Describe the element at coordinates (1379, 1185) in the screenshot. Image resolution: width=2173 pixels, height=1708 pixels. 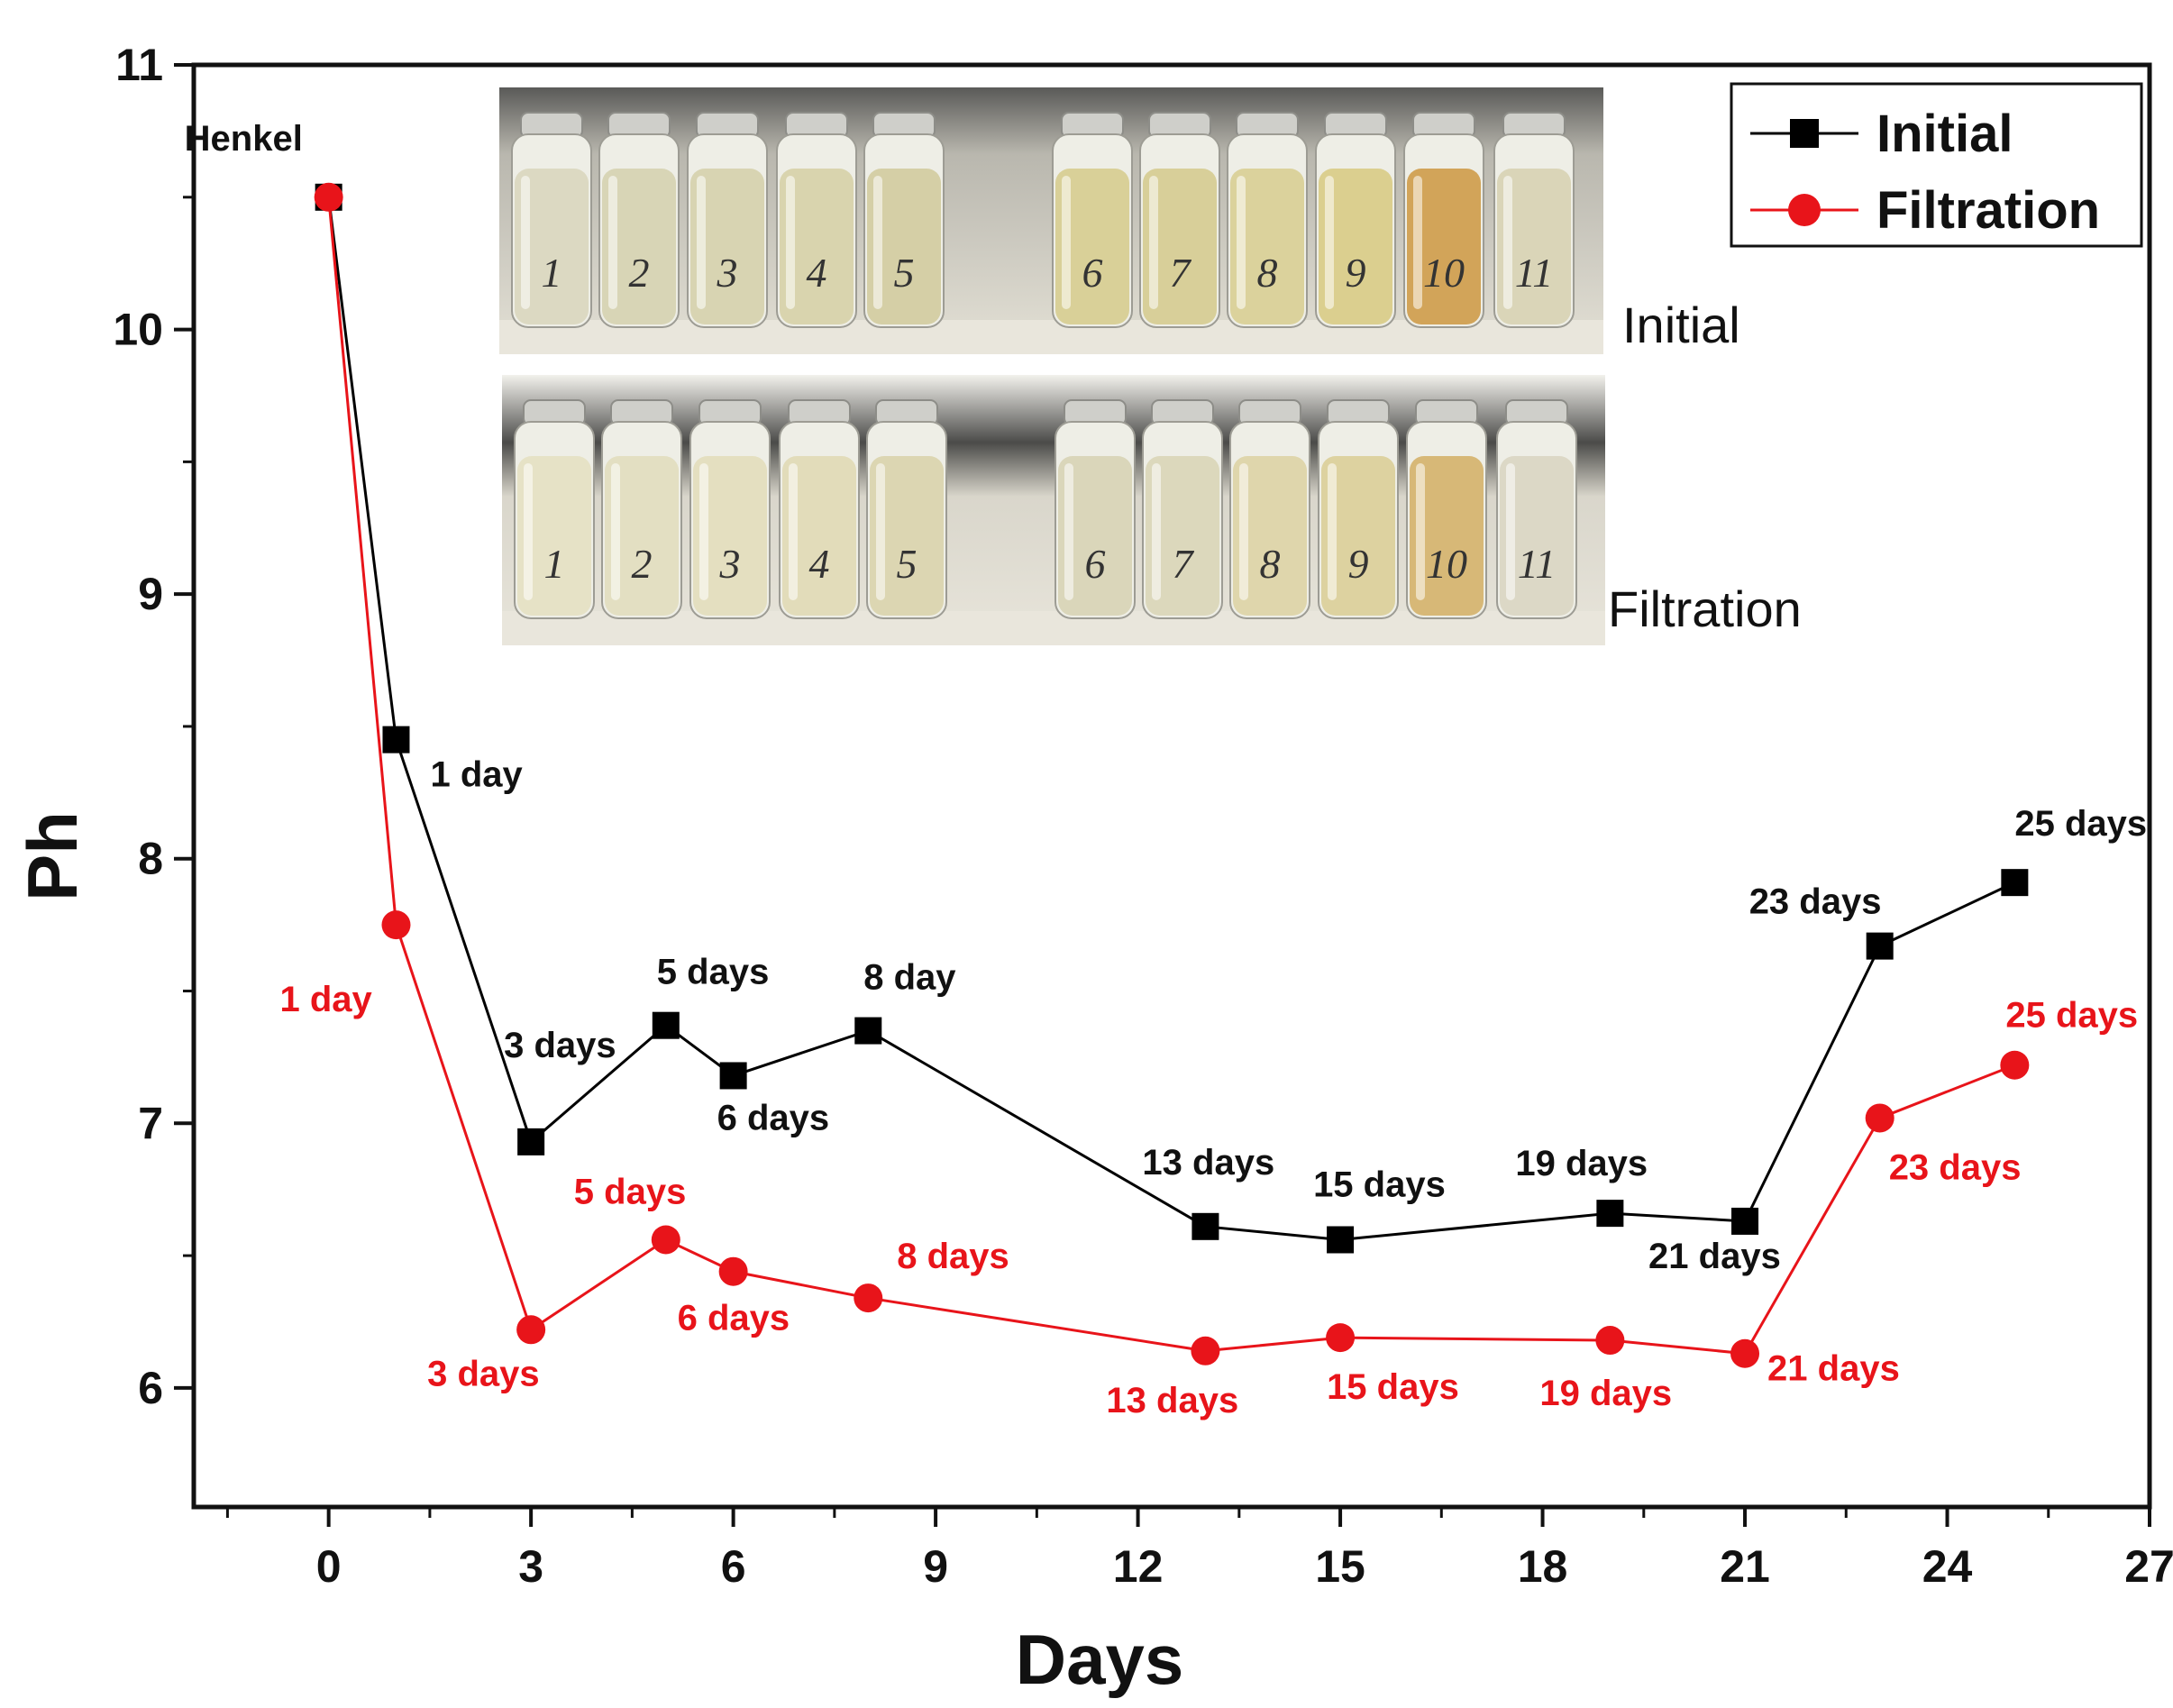
I see `point-annotation: 15 days` at that location.